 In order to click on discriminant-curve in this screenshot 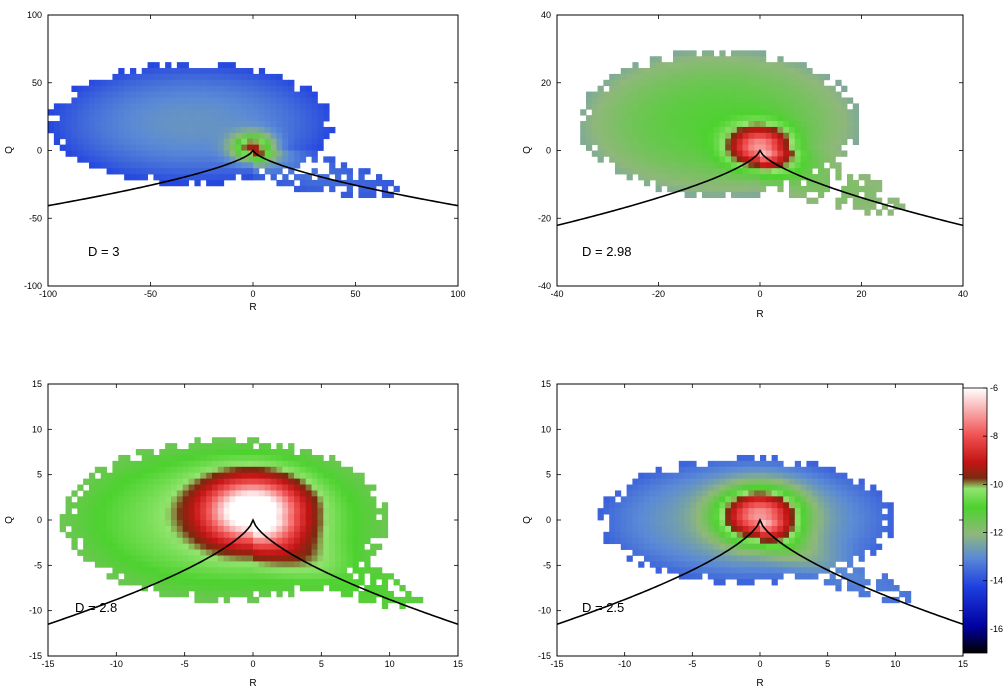, I will do `click(760, 571)`.